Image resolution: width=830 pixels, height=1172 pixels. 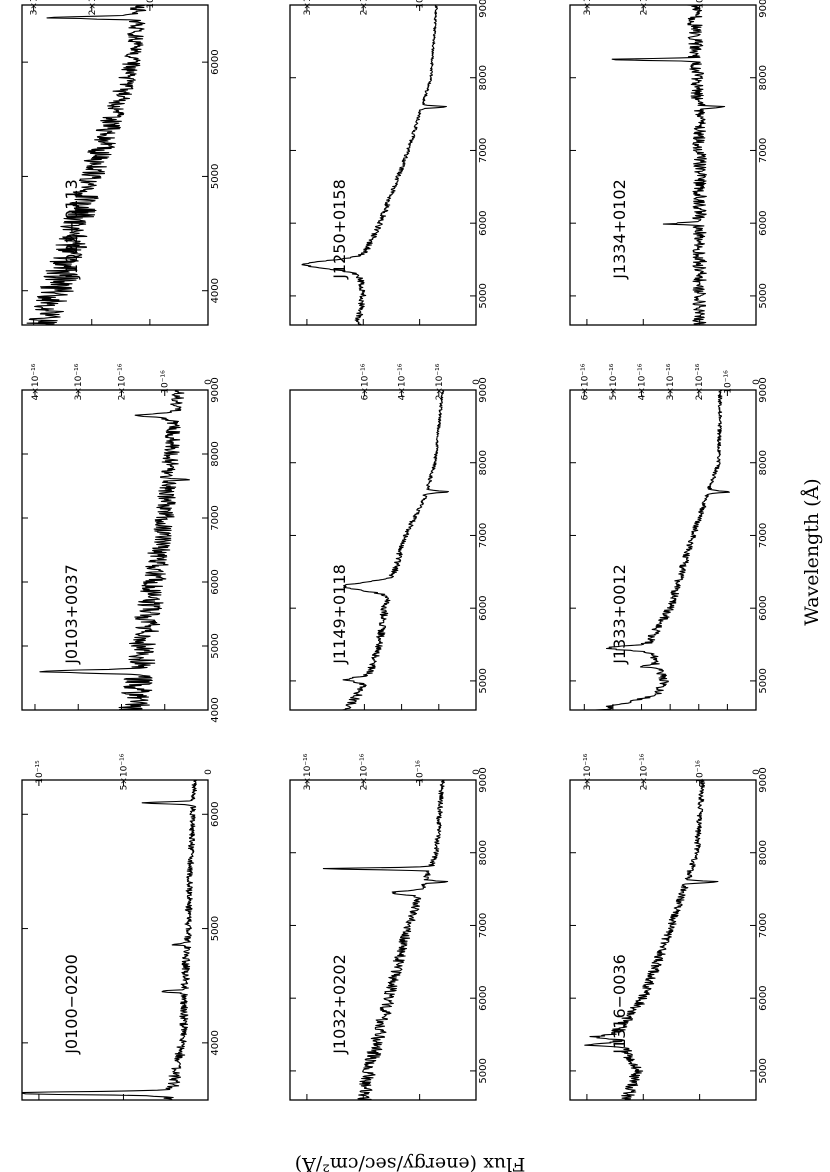 I want to click on object-name-label: J1250+0158, so click(x=339, y=229).